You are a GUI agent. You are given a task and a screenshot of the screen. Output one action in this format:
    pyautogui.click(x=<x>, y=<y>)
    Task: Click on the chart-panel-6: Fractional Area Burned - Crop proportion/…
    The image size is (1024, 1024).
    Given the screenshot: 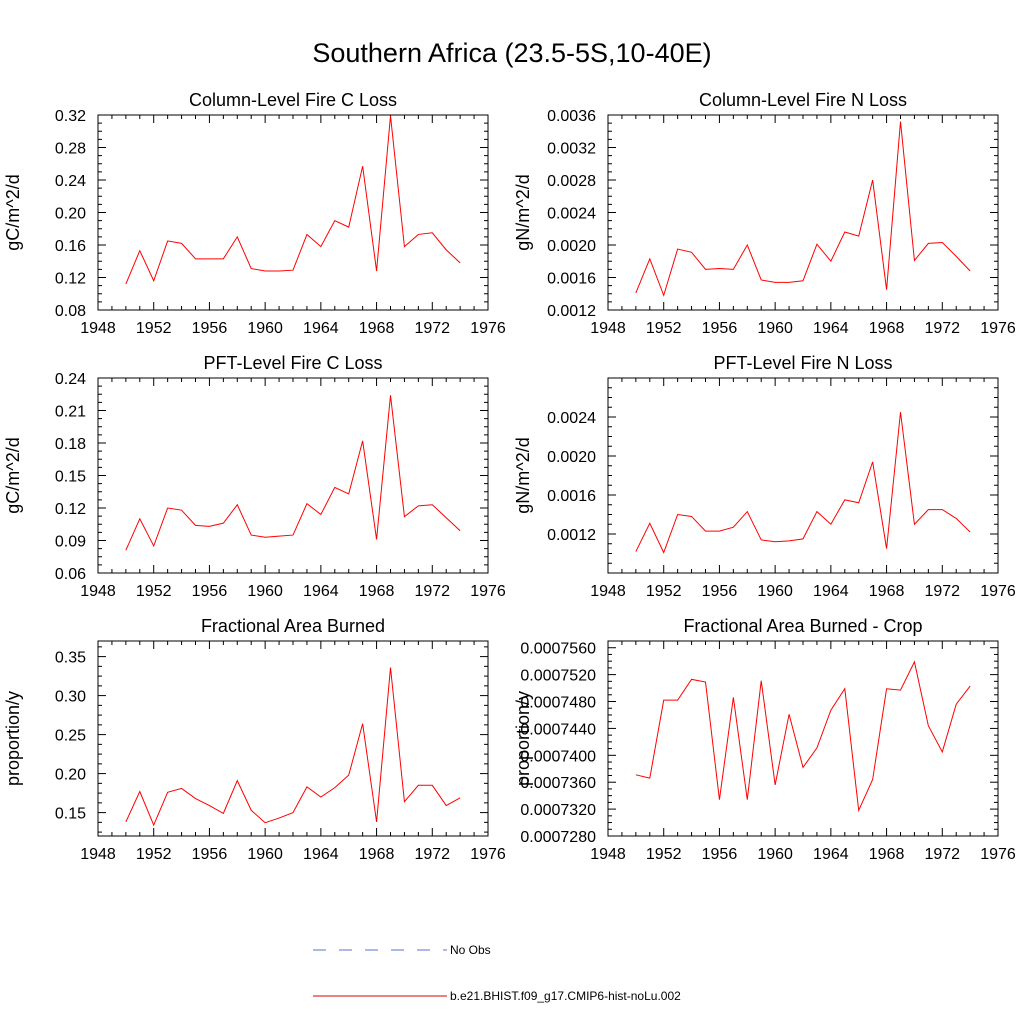 What is the action you would take?
    pyautogui.click(x=764, y=739)
    